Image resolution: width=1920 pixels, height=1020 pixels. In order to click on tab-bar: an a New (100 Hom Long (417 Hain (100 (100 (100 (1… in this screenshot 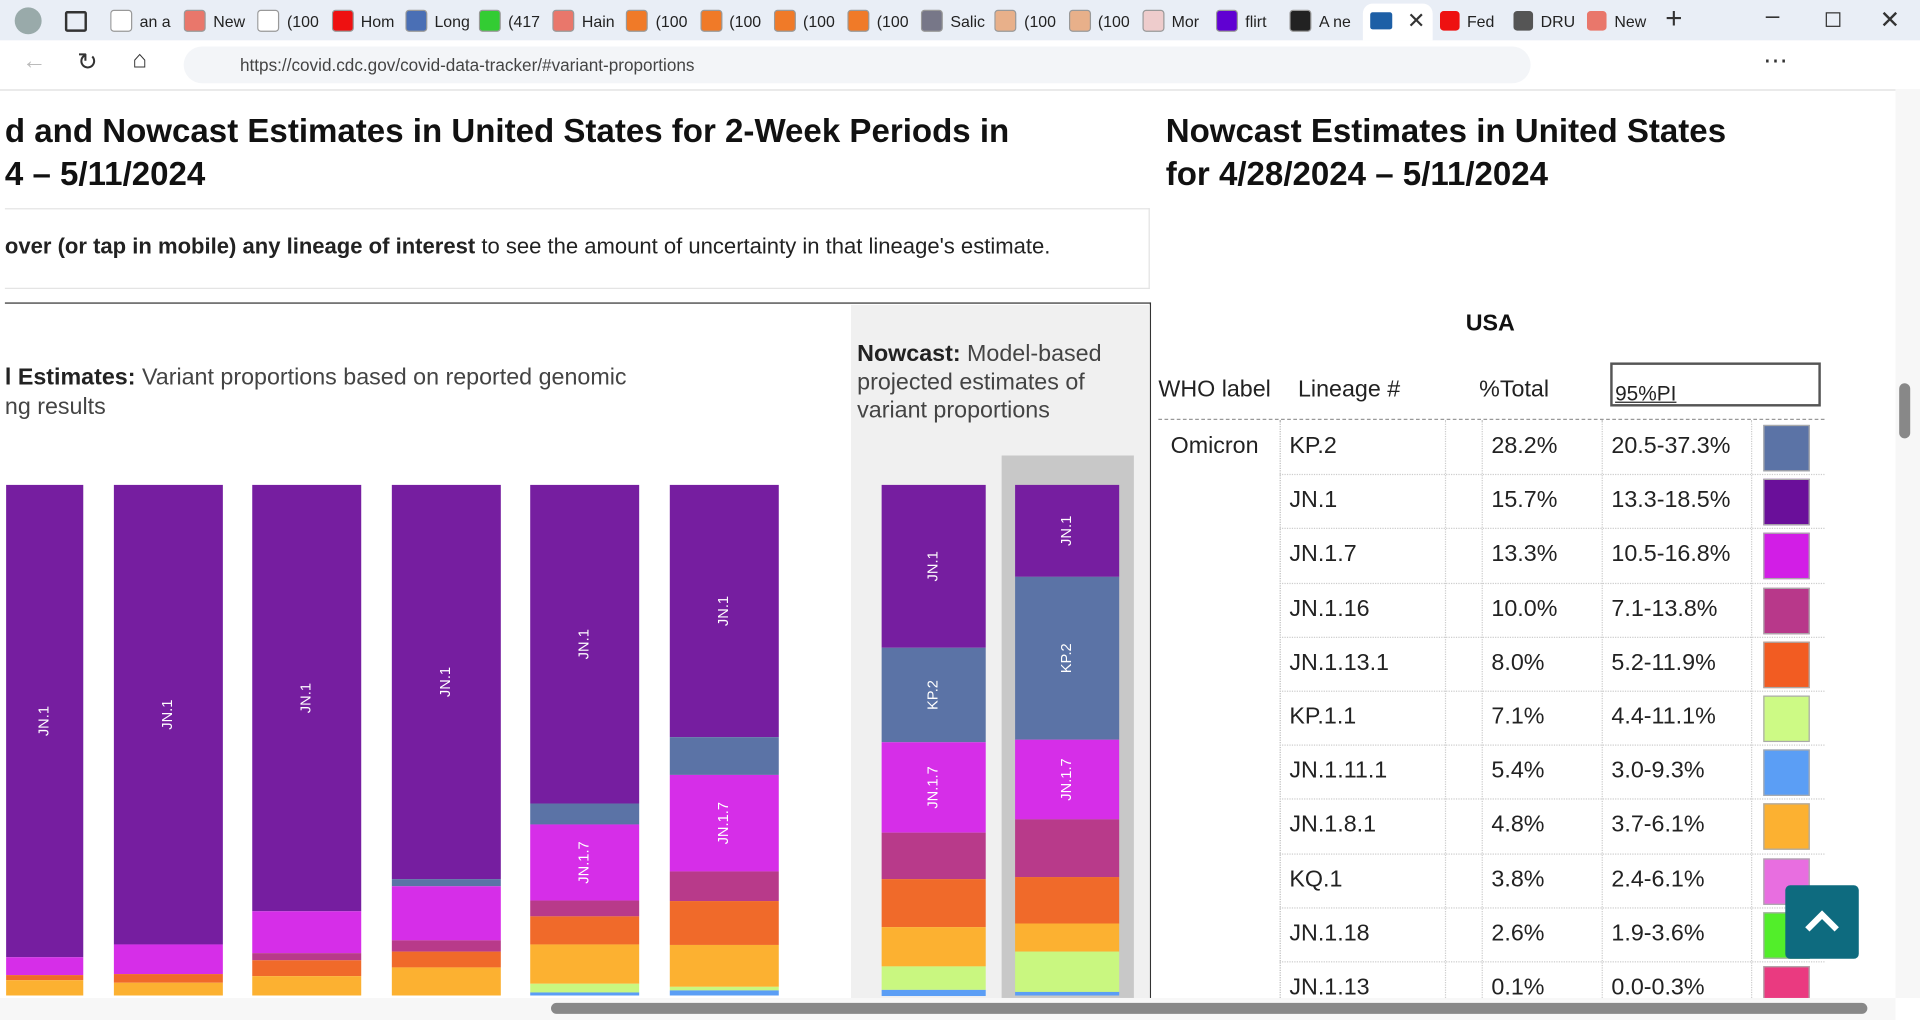, I will do `click(960, 20)`.